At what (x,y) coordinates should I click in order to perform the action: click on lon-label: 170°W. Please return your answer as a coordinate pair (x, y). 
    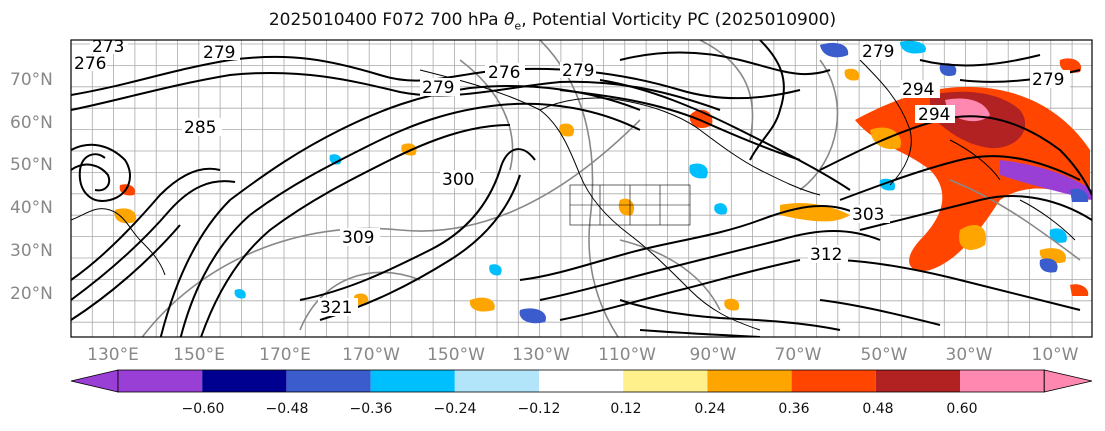
    Looking at the image, I should click on (371, 355).